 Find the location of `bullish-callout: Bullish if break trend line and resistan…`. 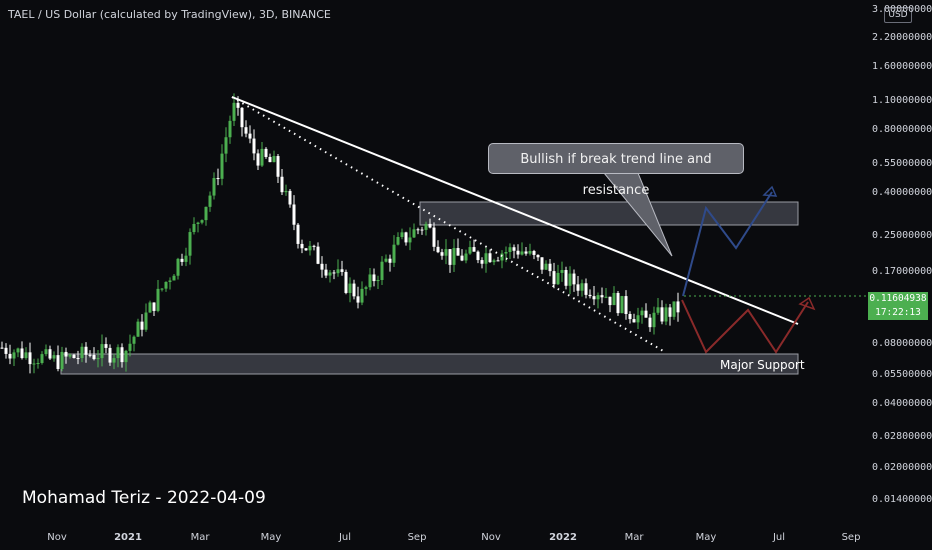

bullish-callout: Bullish if break trend line and resistan… is located at coordinates (616, 170).